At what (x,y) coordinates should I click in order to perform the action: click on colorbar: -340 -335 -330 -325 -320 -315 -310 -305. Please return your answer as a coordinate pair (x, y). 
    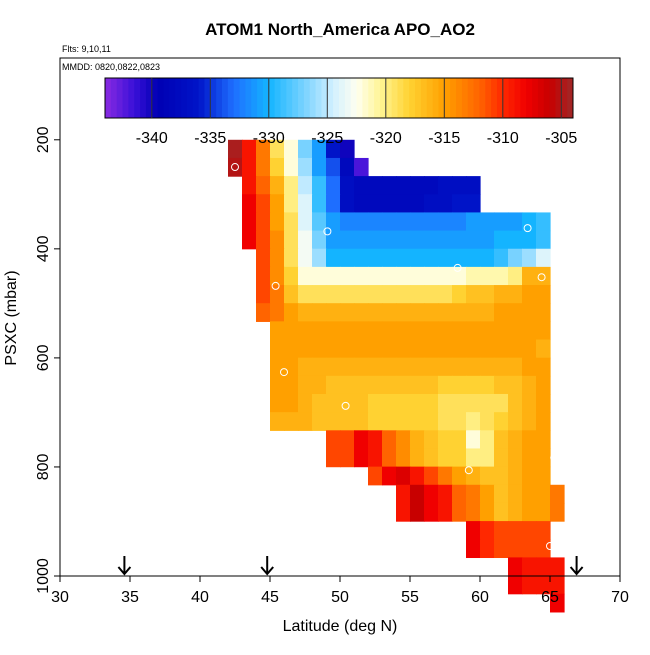
    Looking at the image, I should click on (340, 112).